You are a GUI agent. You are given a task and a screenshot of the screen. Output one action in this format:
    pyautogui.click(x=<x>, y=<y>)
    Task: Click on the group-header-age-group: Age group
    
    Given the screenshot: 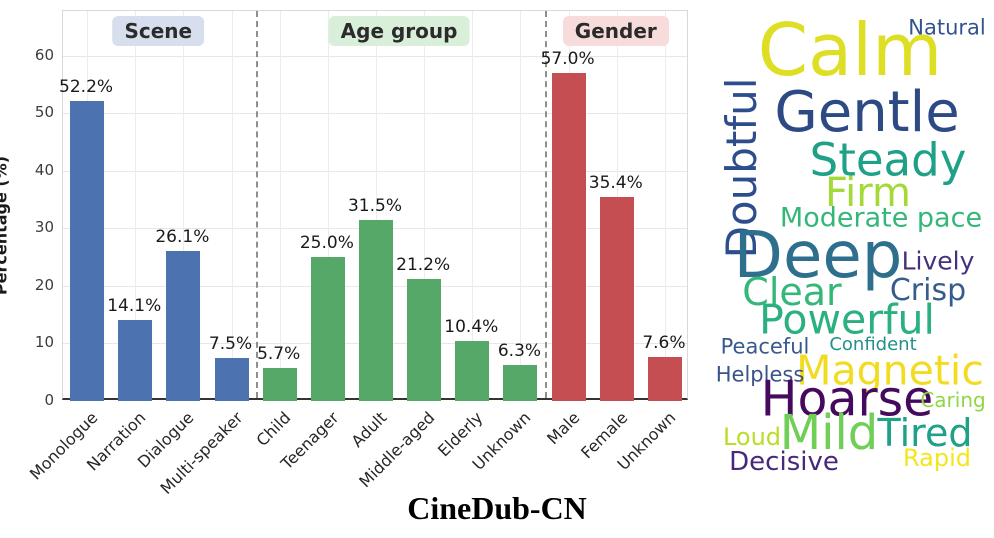 What is the action you would take?
    pyautogui.click(x=399, y=31)
    